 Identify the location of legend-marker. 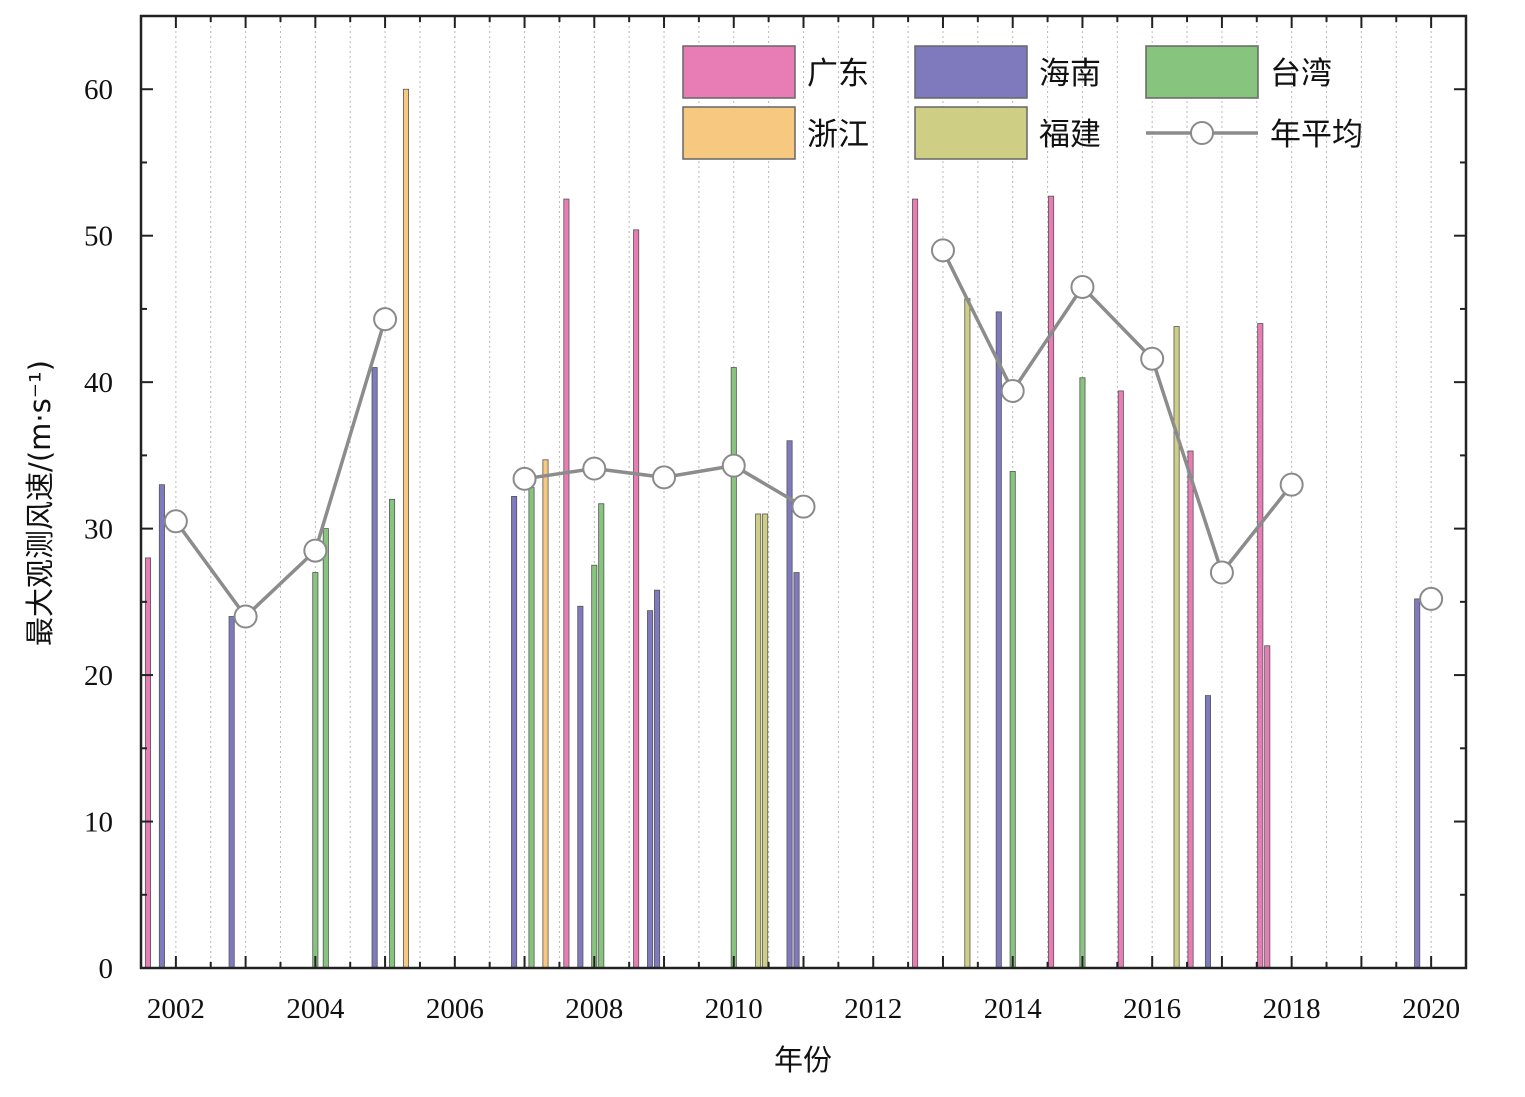
(1202, 133).